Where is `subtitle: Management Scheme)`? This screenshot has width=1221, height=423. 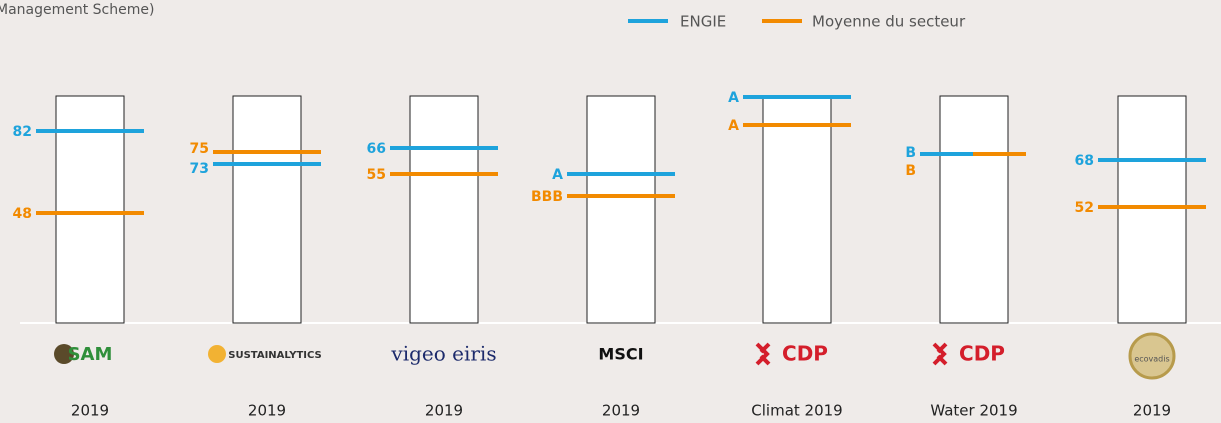 subtitle: Management Scheme) is located at coordinates (77, 10).